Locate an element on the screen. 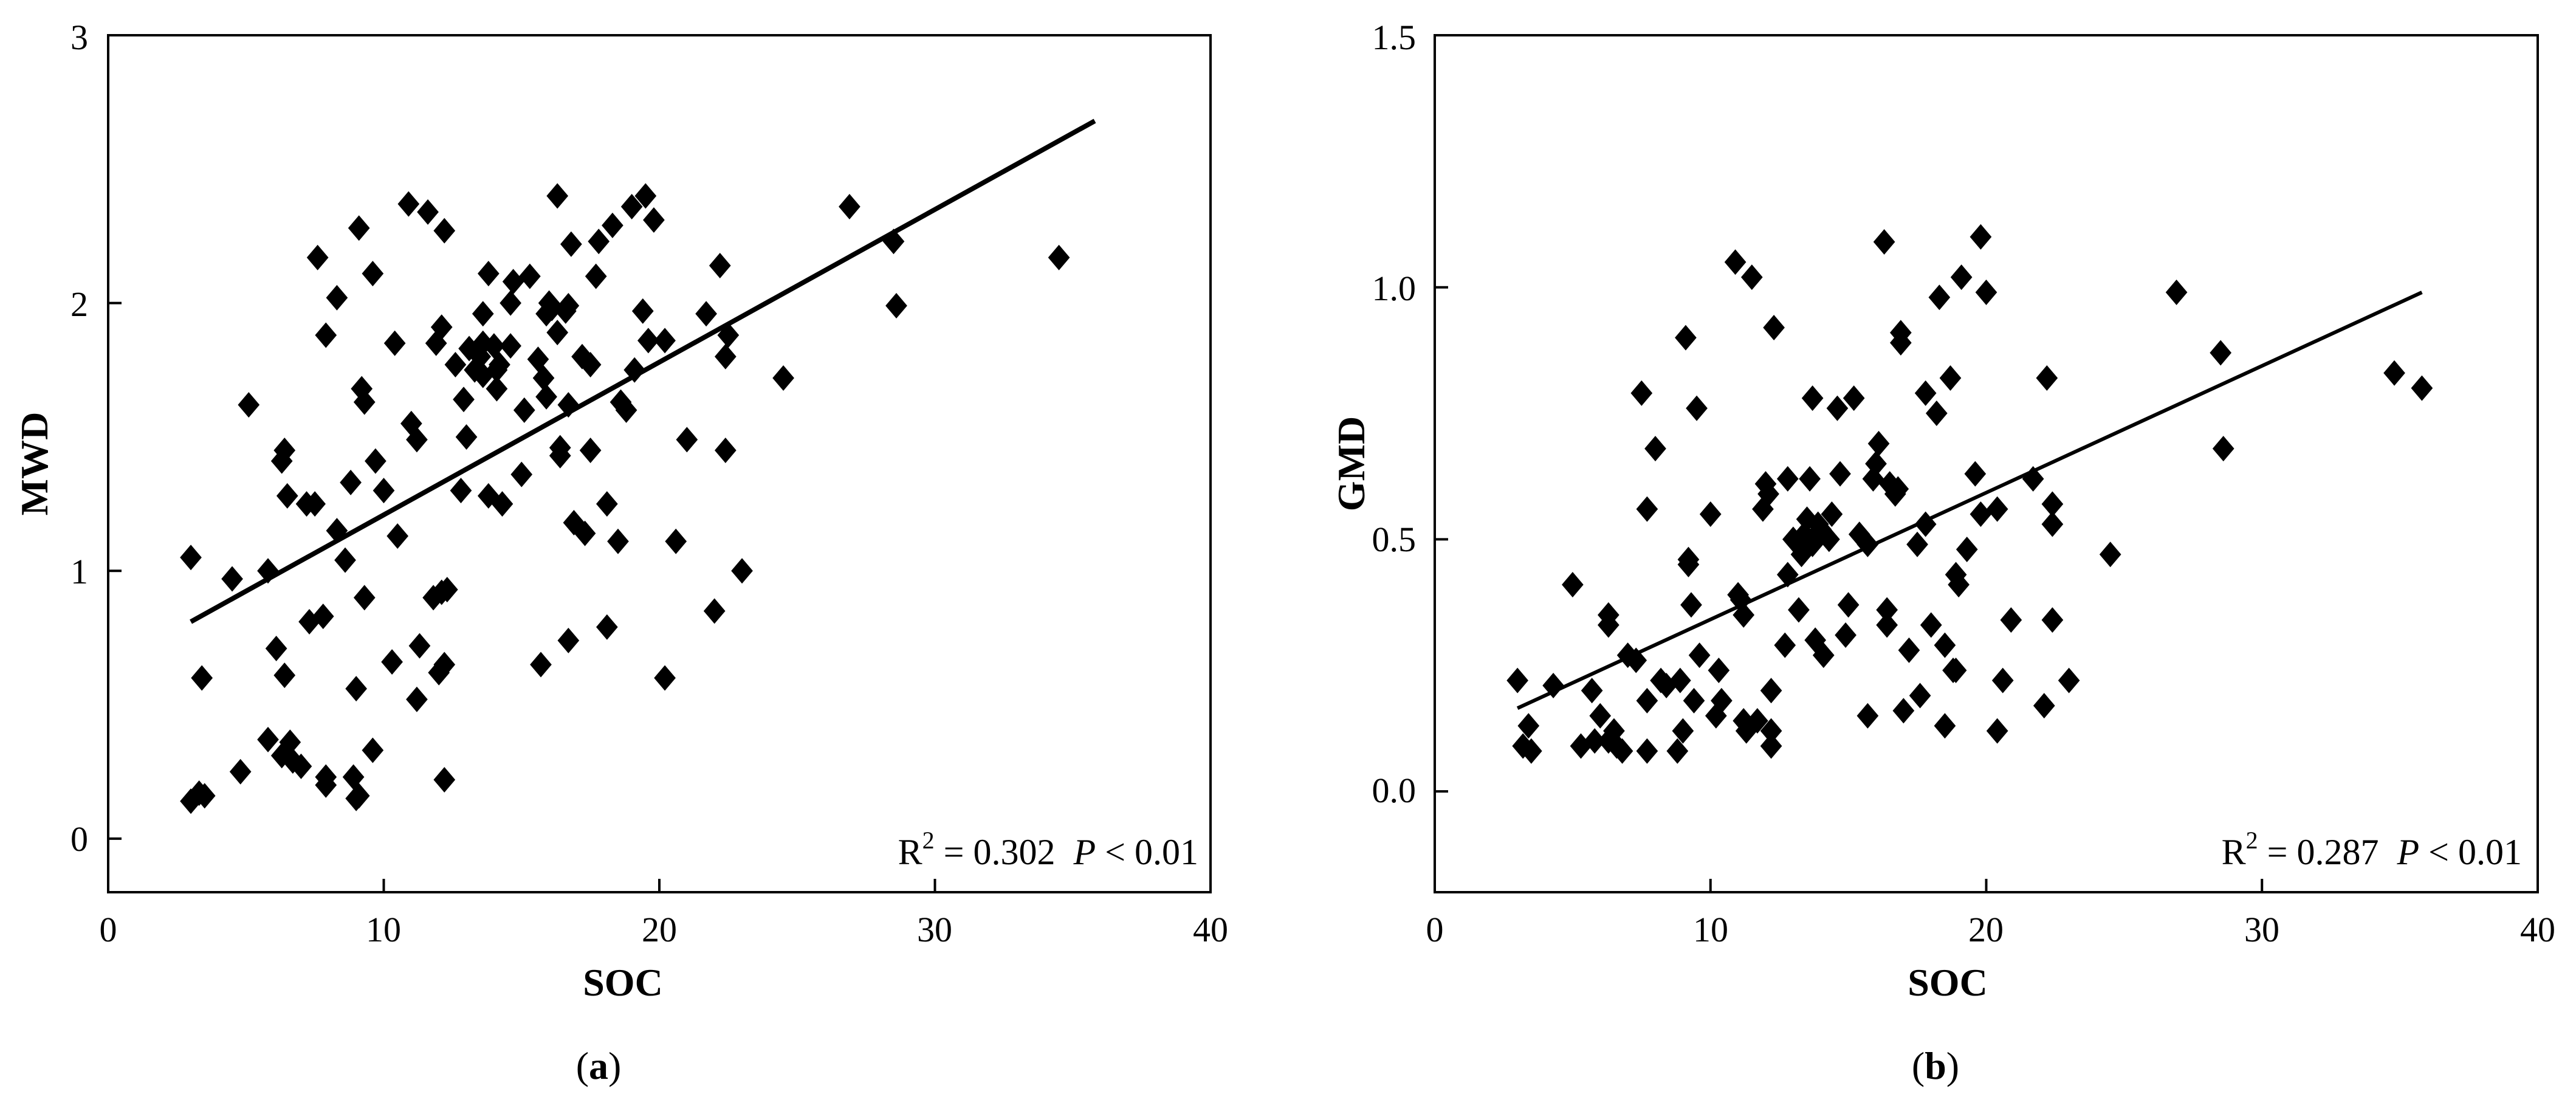 The image size is (2576, 1111). r2-value: = 0.287 is located at coordinates (2318, 852).